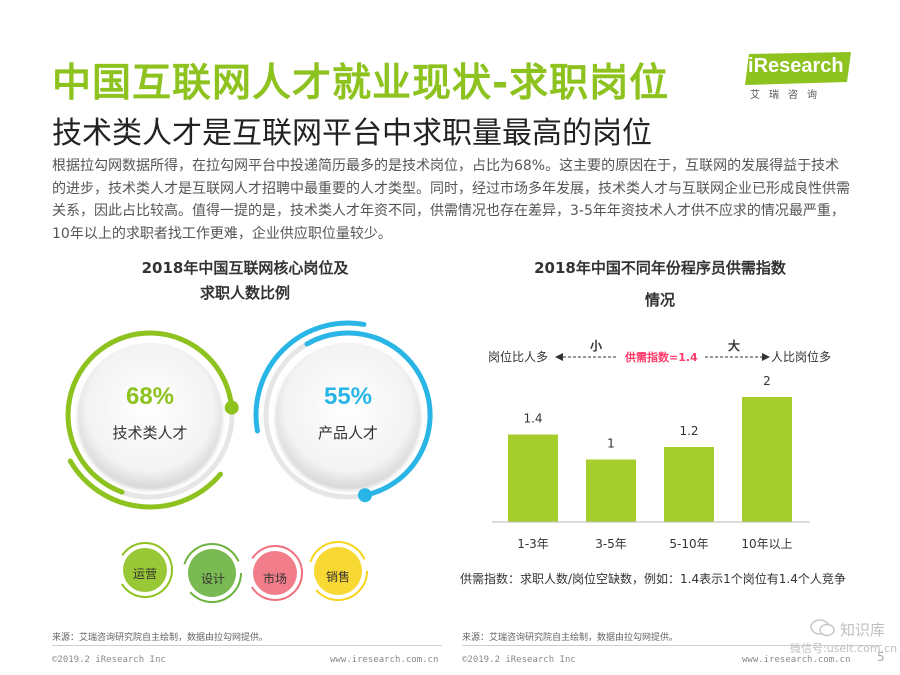 Image resolution: width=900 pixels, height=675 pixels. Describe the element at coordinates (651, 462) in the screenshot. I see `bar-chart: 1.4 1-3年 1 3-5年 1.2 5-10年 2 10年以上` at that location.